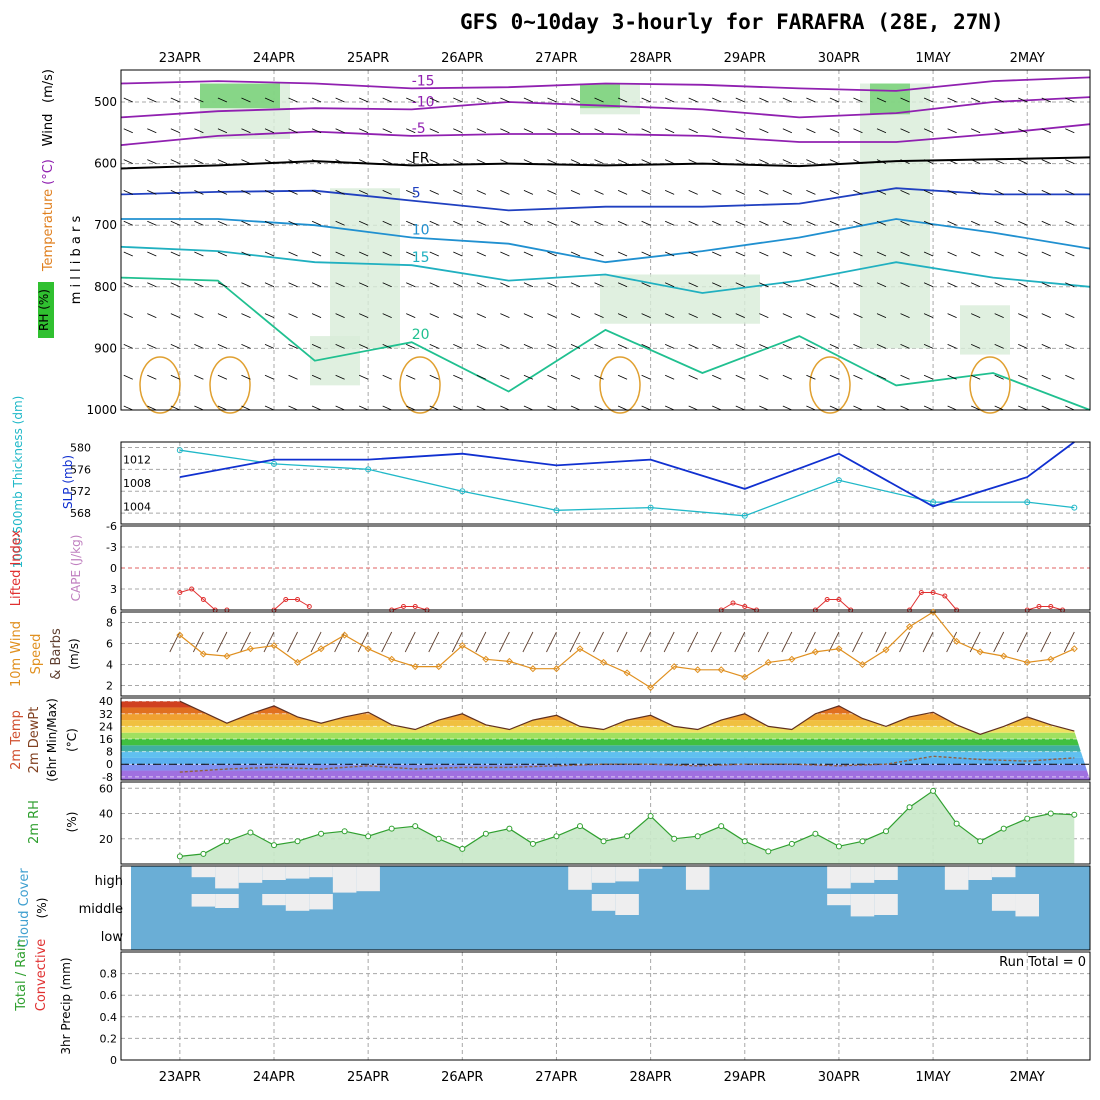 The height and width of the screenshot is (1100, 1100). I want to click on legend-total-rain: Total / Rain, so click(21, 975).